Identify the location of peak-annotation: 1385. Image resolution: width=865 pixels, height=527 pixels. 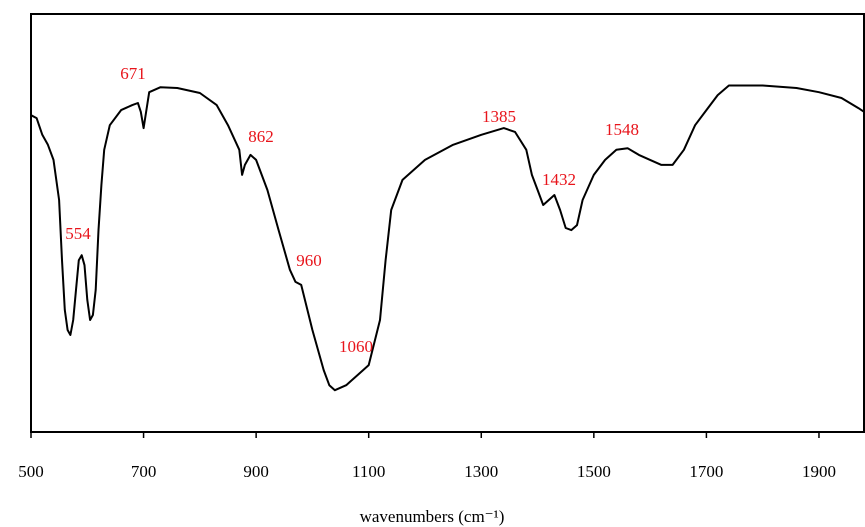
(499, 116).